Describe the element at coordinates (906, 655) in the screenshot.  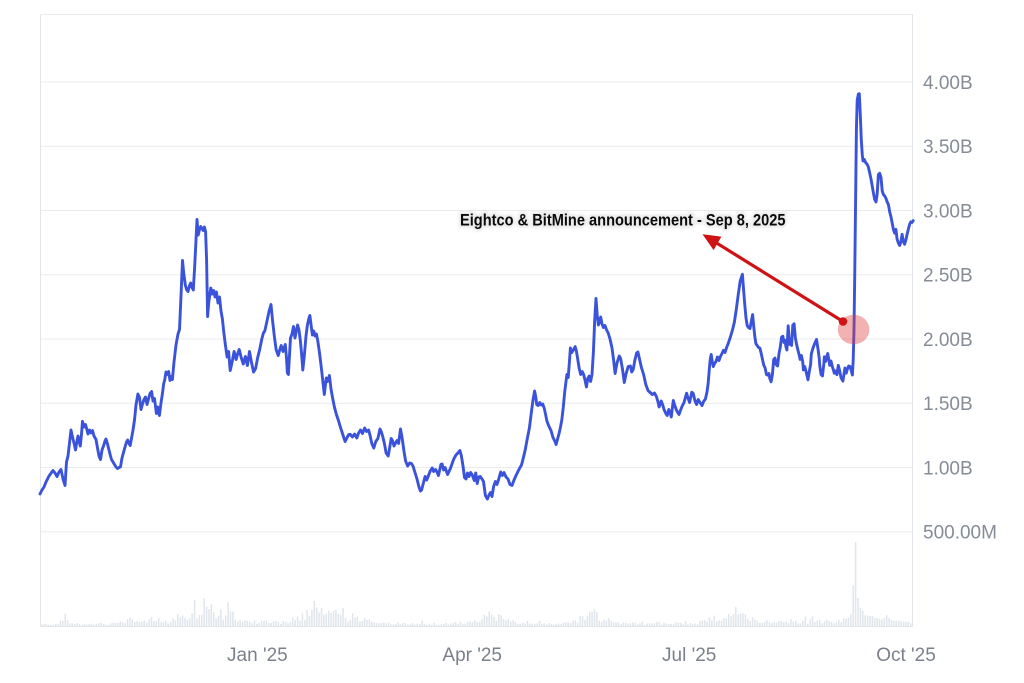
I see `svg-text: Oct '25` at that location.